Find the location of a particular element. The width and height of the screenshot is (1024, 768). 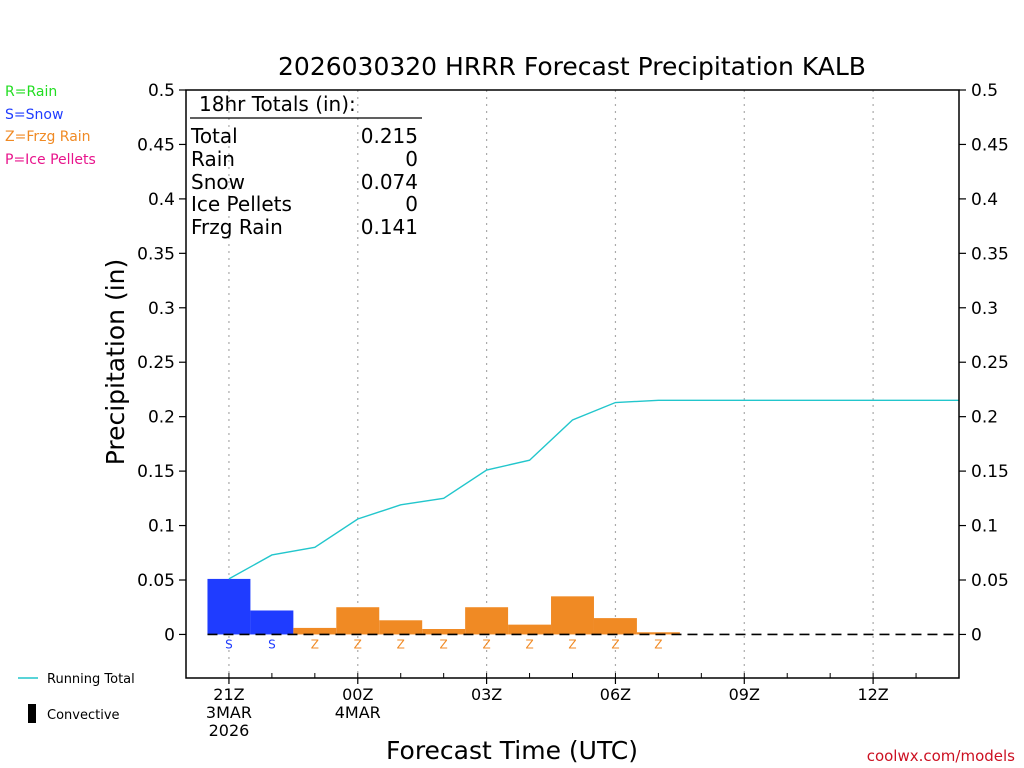

convective-legend-swatch is located at coordinates (32, 713).